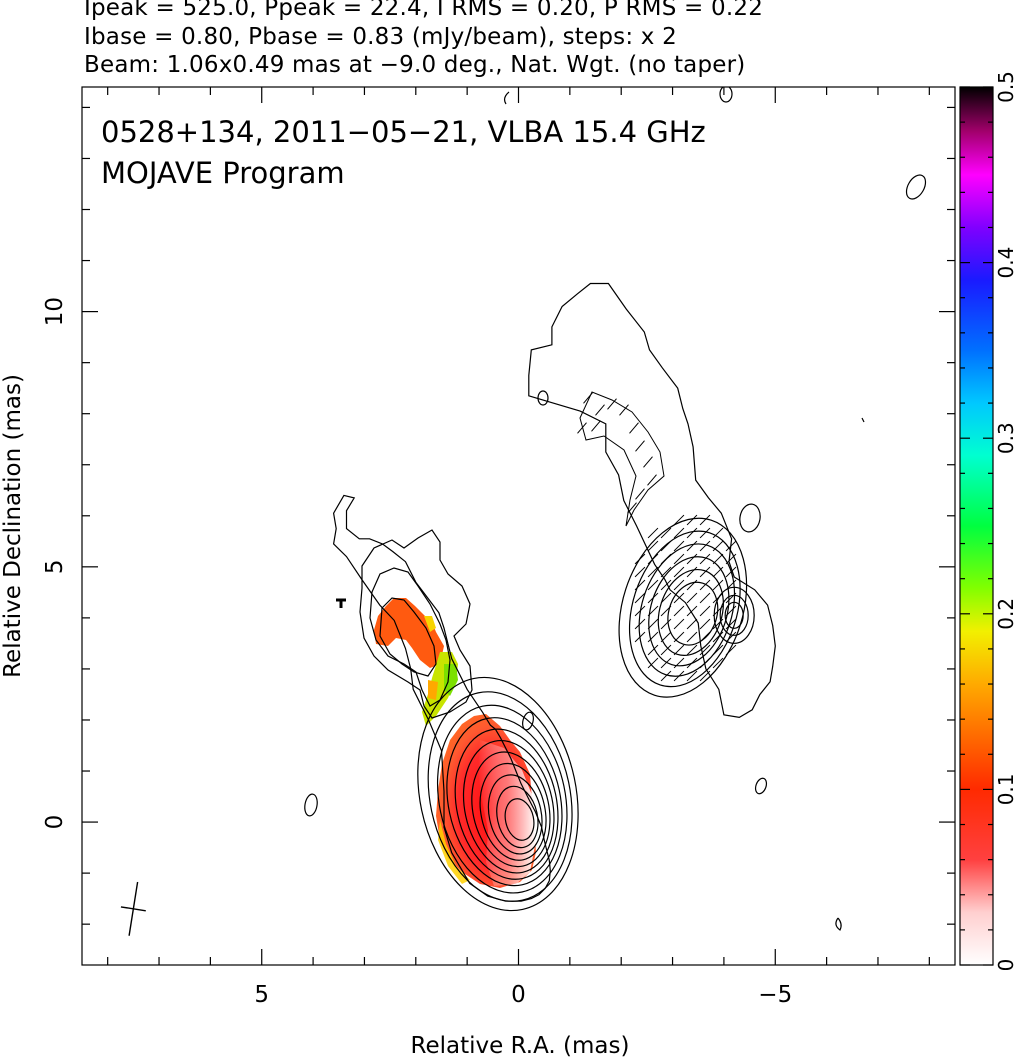 The width and height of the screenshot is (1021, 1060). Describe the element at coordinates (520, 1046) in the screenshot. I see `x-axis-label: Relative R.A. (mas)` at that location.